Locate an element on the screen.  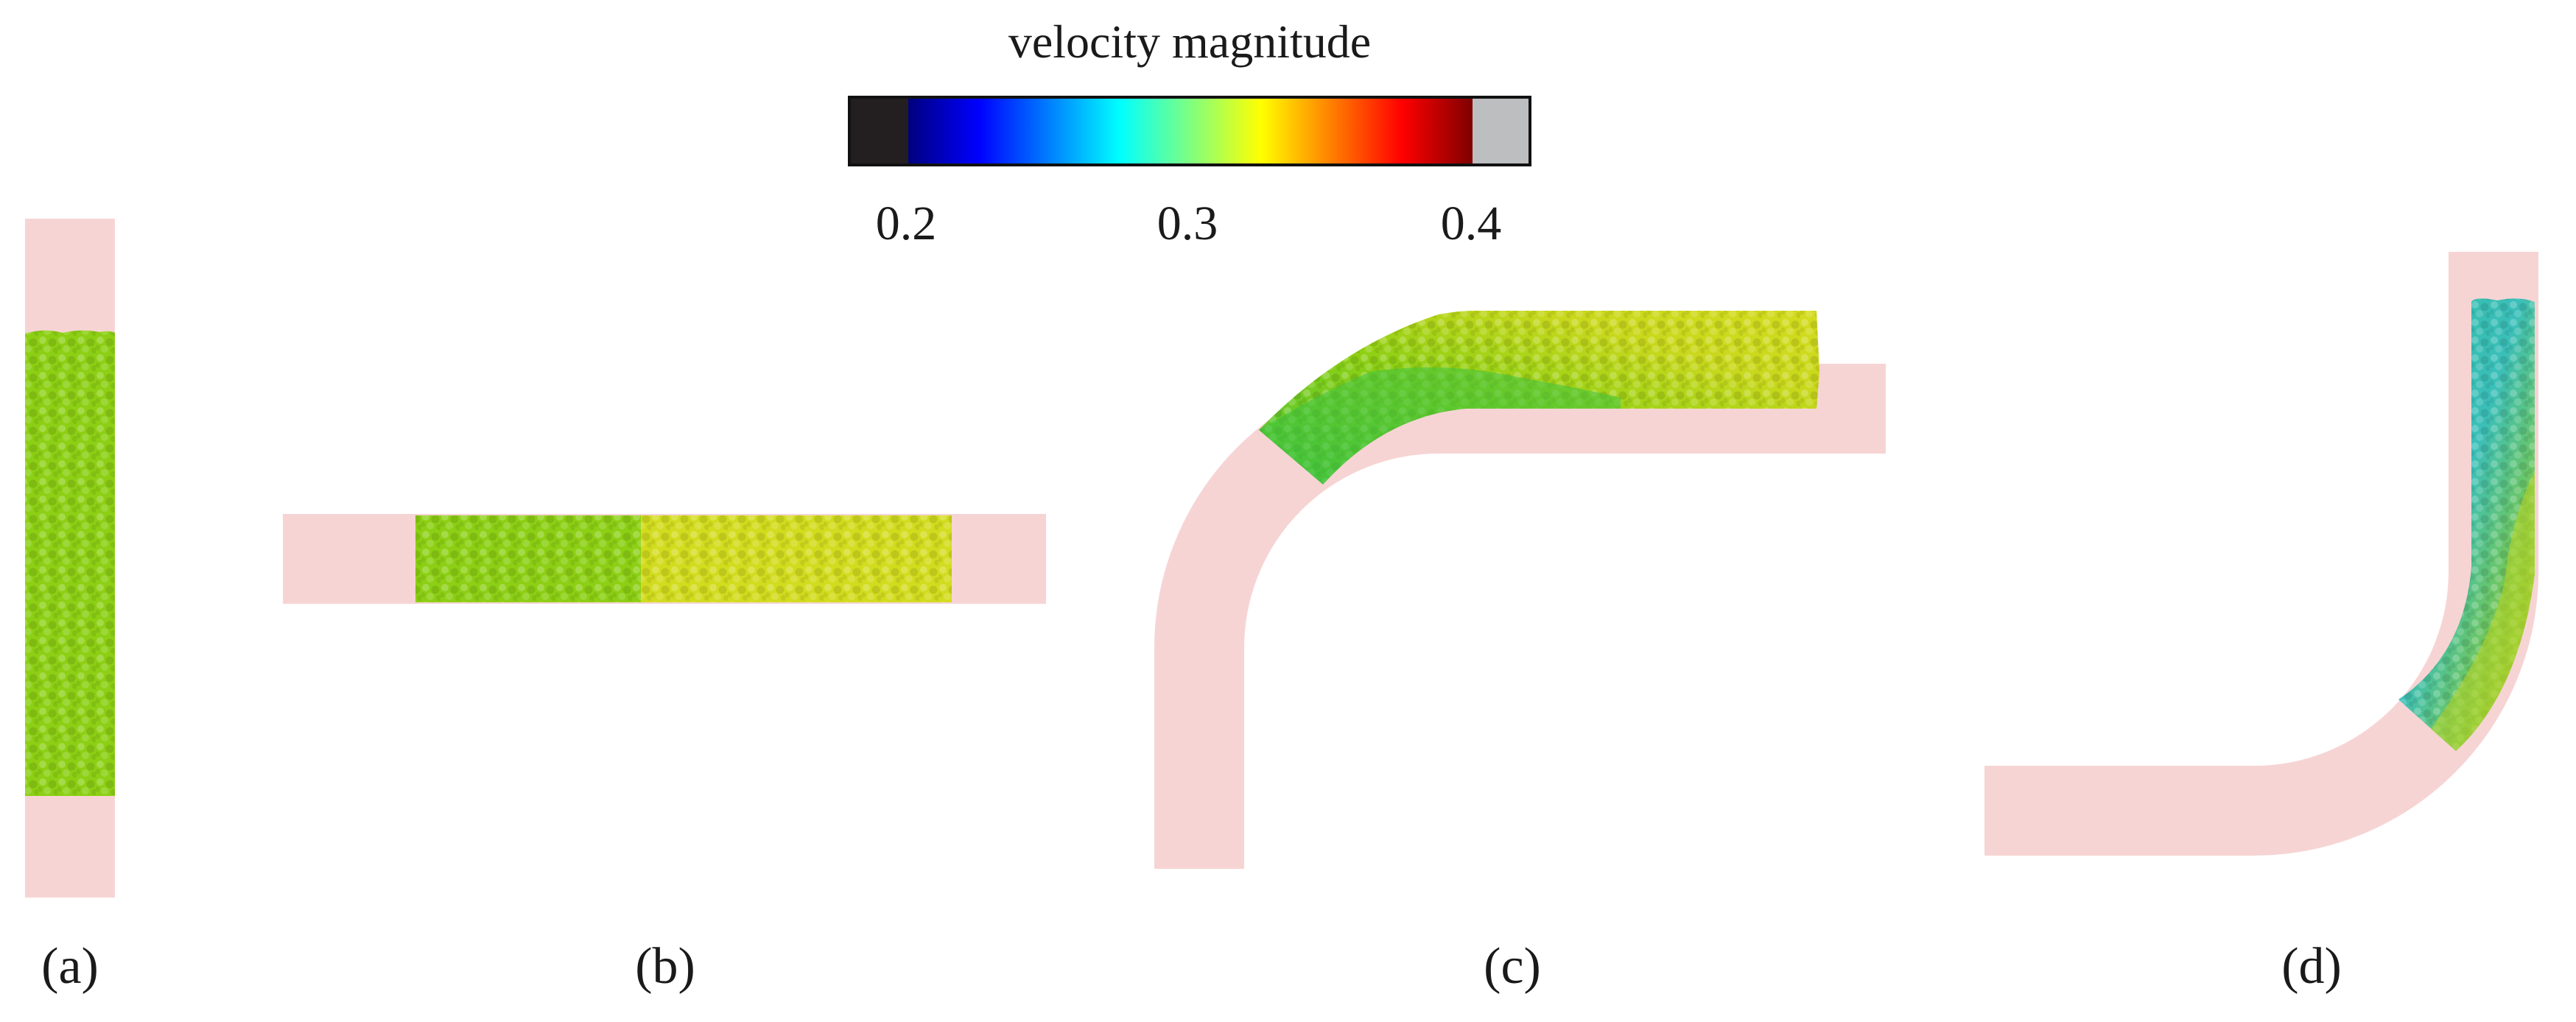
panel-label: (c) is located at coordinates (1512, 967).